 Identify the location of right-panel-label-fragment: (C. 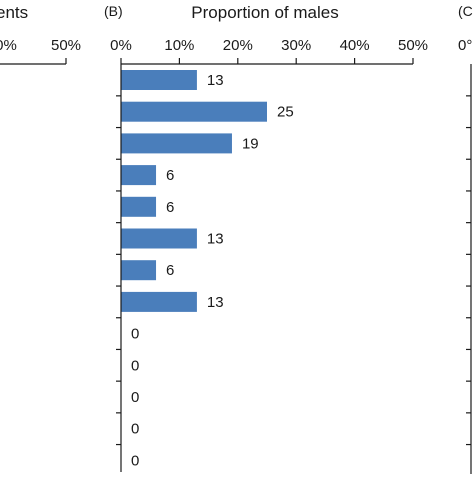
(465, 11).